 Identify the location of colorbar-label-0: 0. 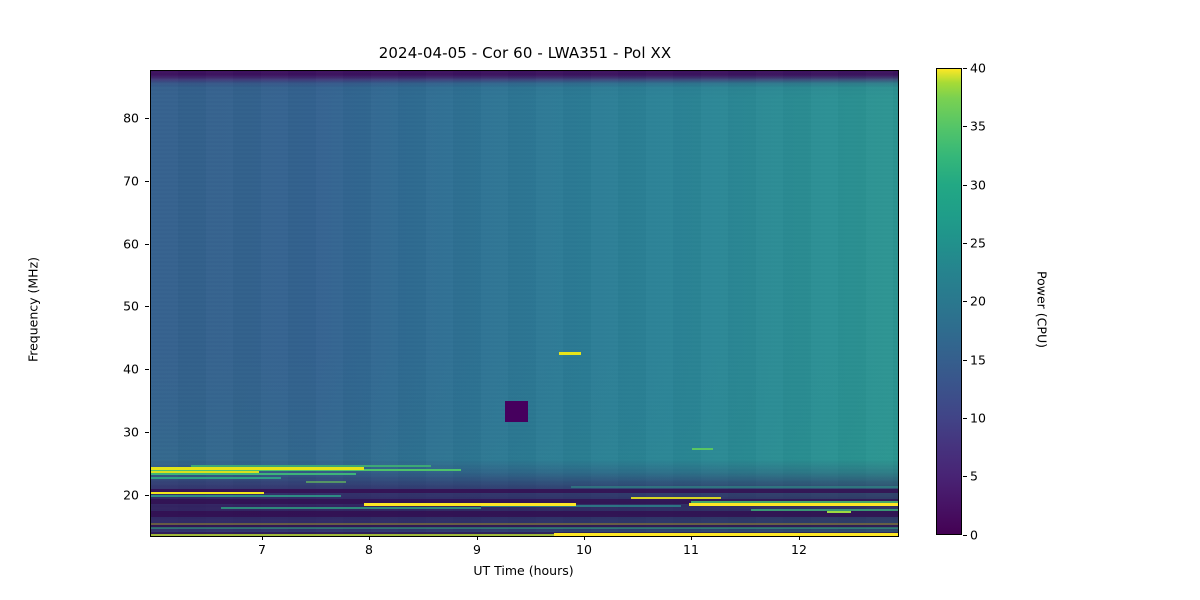
(974, 535).